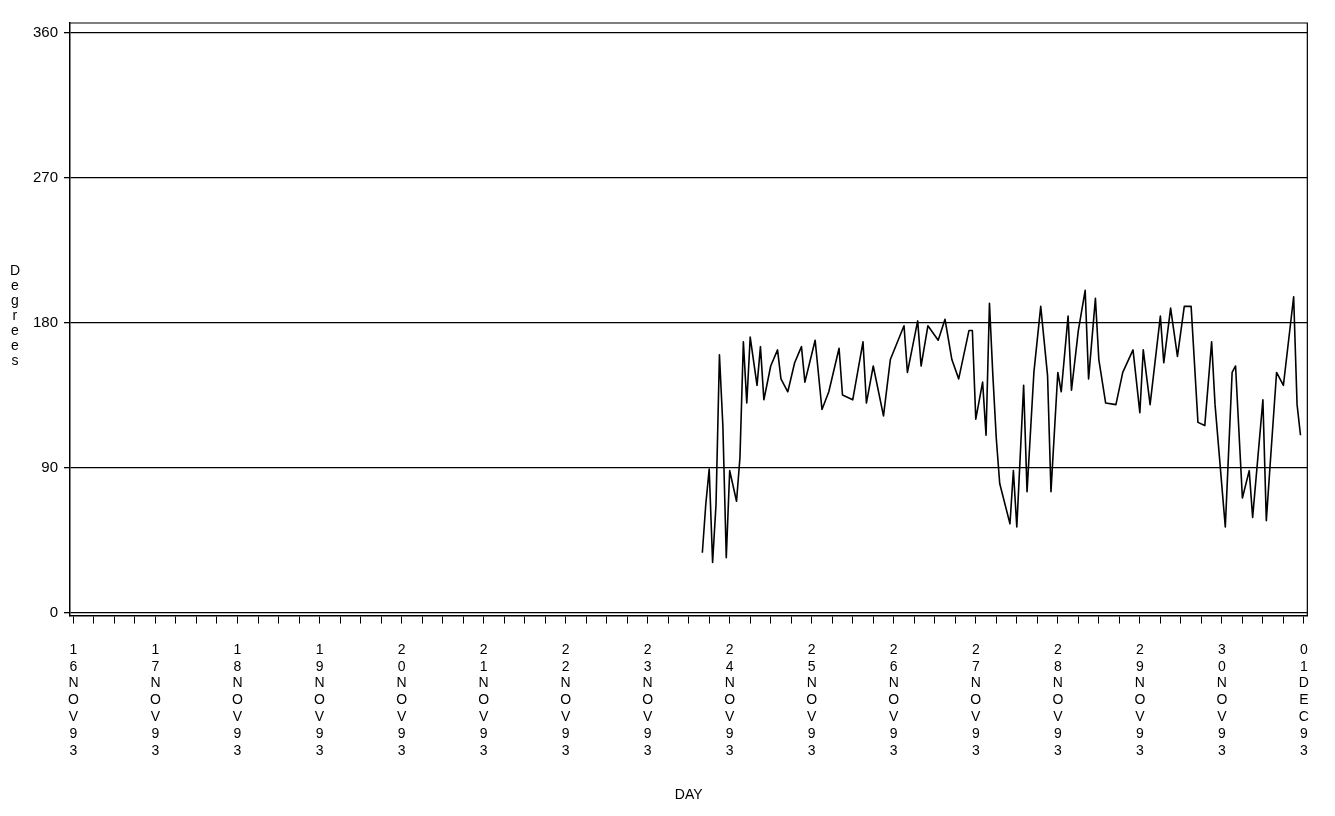 This screenshot has height=816, width=1335. Describe the element at coordinates (402, 699) in the screenshot. I see `x-tick-label: 20NOV93` at that location.